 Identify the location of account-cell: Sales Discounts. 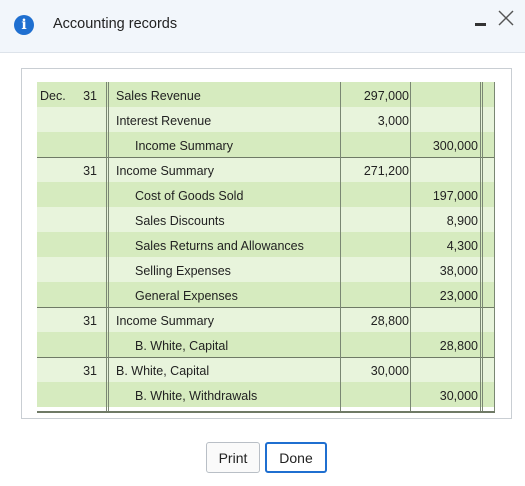
(180, 221).